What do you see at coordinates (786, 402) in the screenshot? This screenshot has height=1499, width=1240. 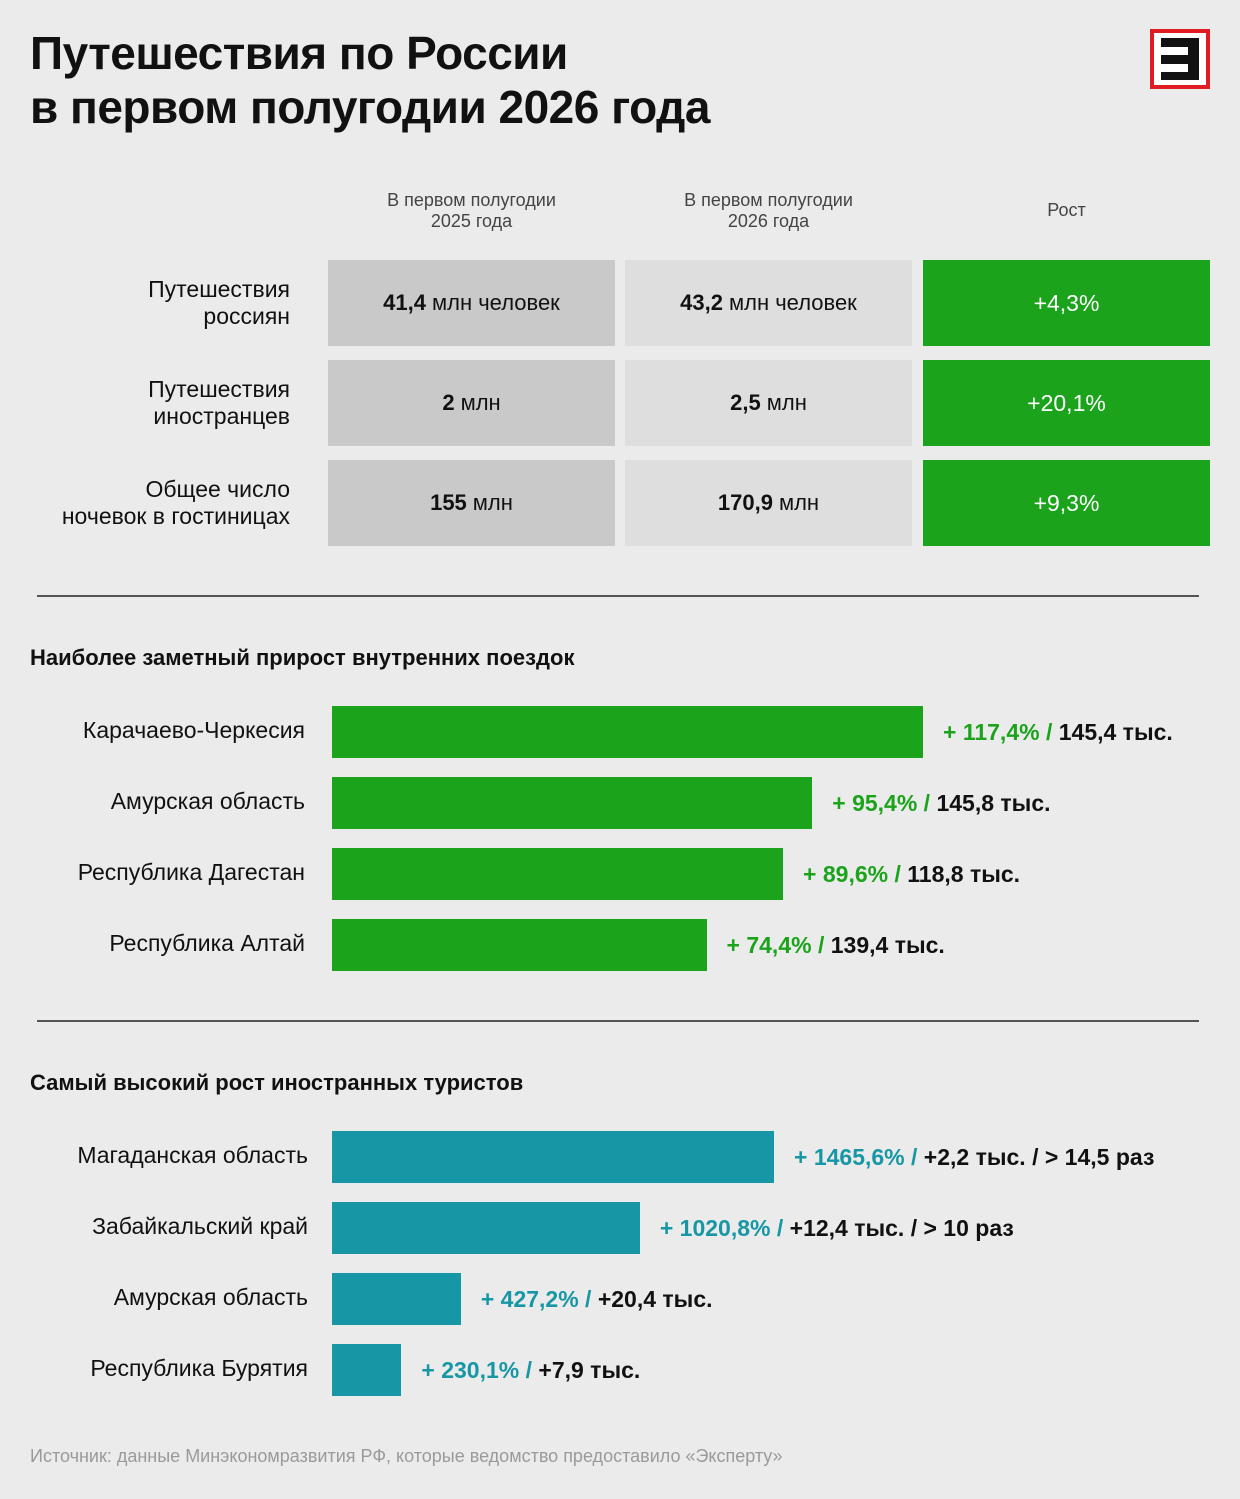 I see `cell-foreigners-2026-unit: млн` at bounding box center [786, 402].